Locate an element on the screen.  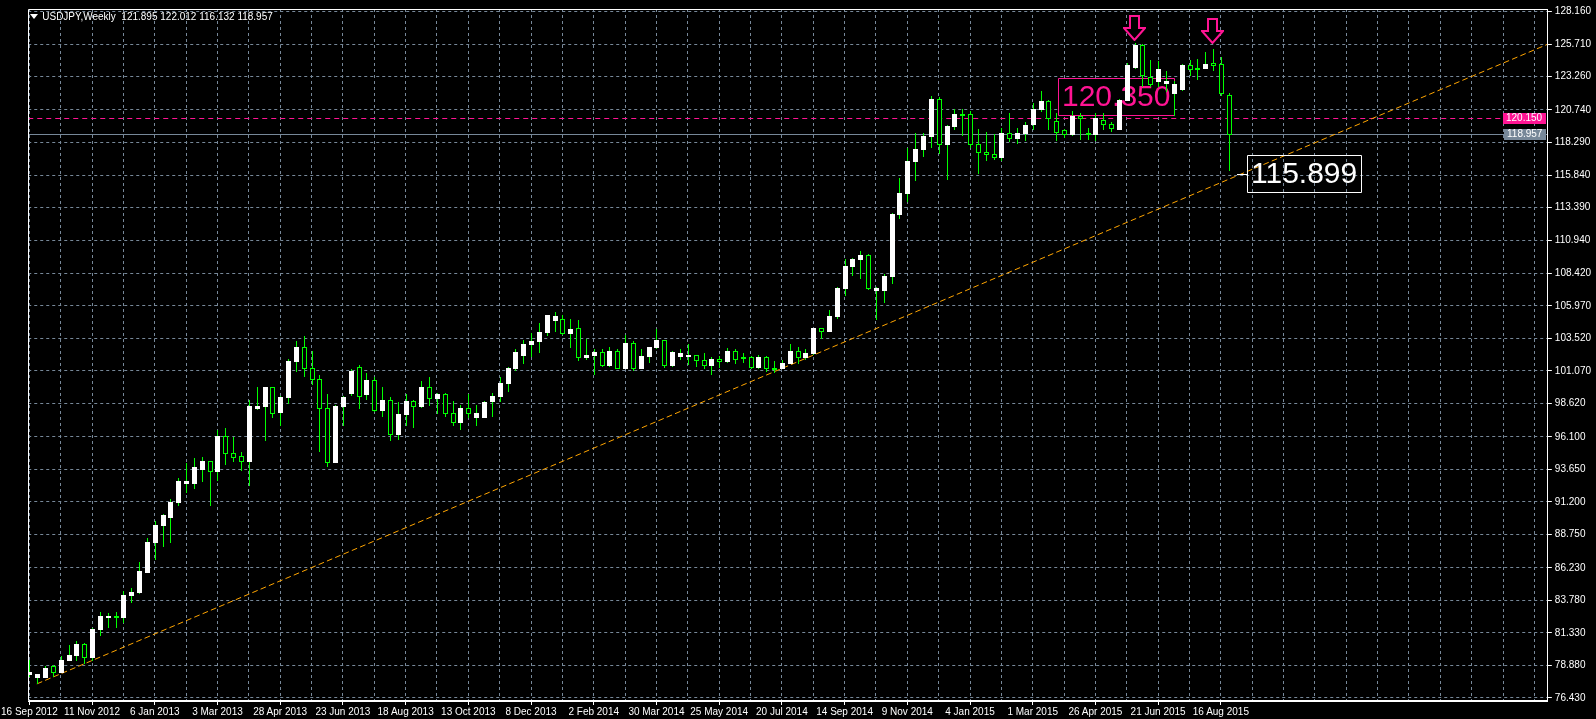
y-tick-label: 105.970 is located at coordinates (1573, 305).